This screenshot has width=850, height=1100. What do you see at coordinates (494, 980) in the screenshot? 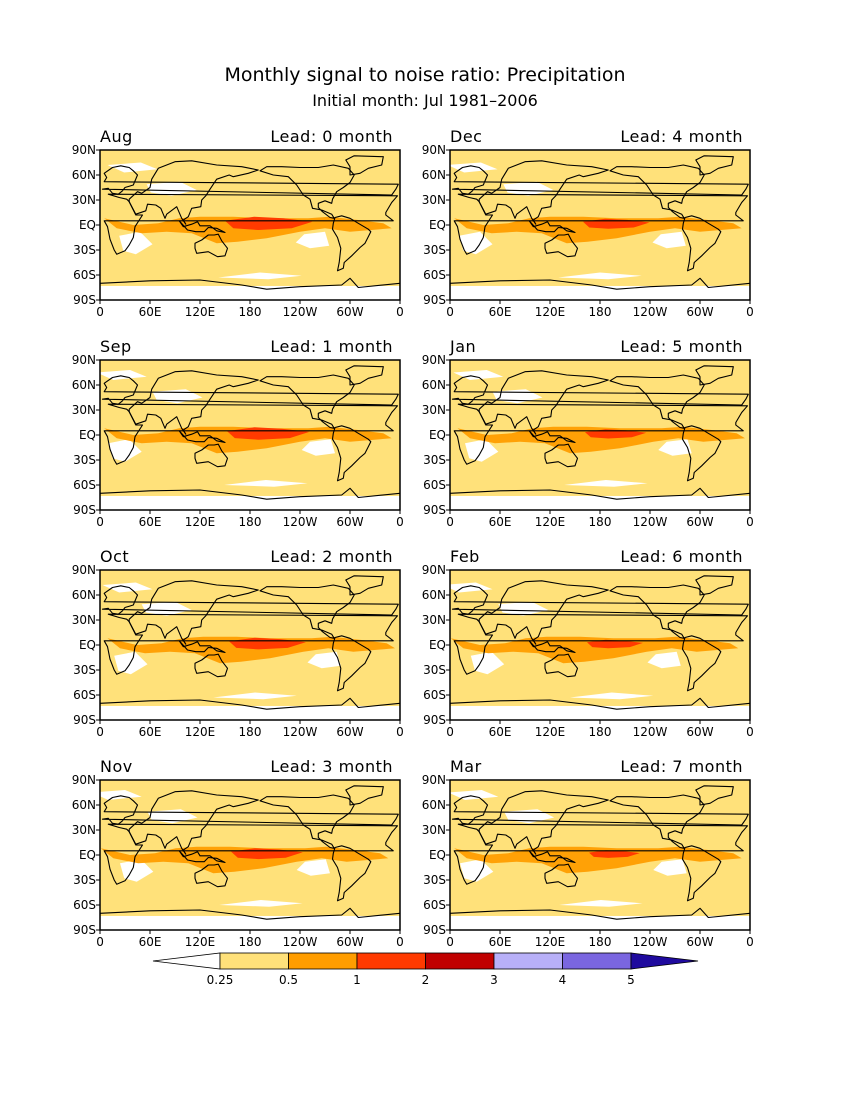
I see `colorbar-label: 3` at bounding box center [494, 980].